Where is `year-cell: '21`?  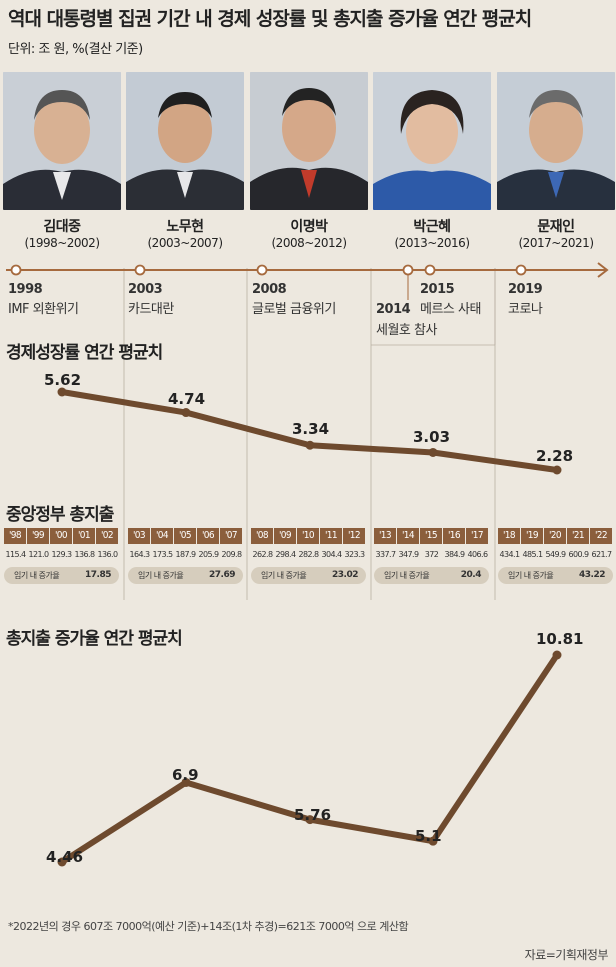 year-cell: '21 is located at coordinates (578, 536).